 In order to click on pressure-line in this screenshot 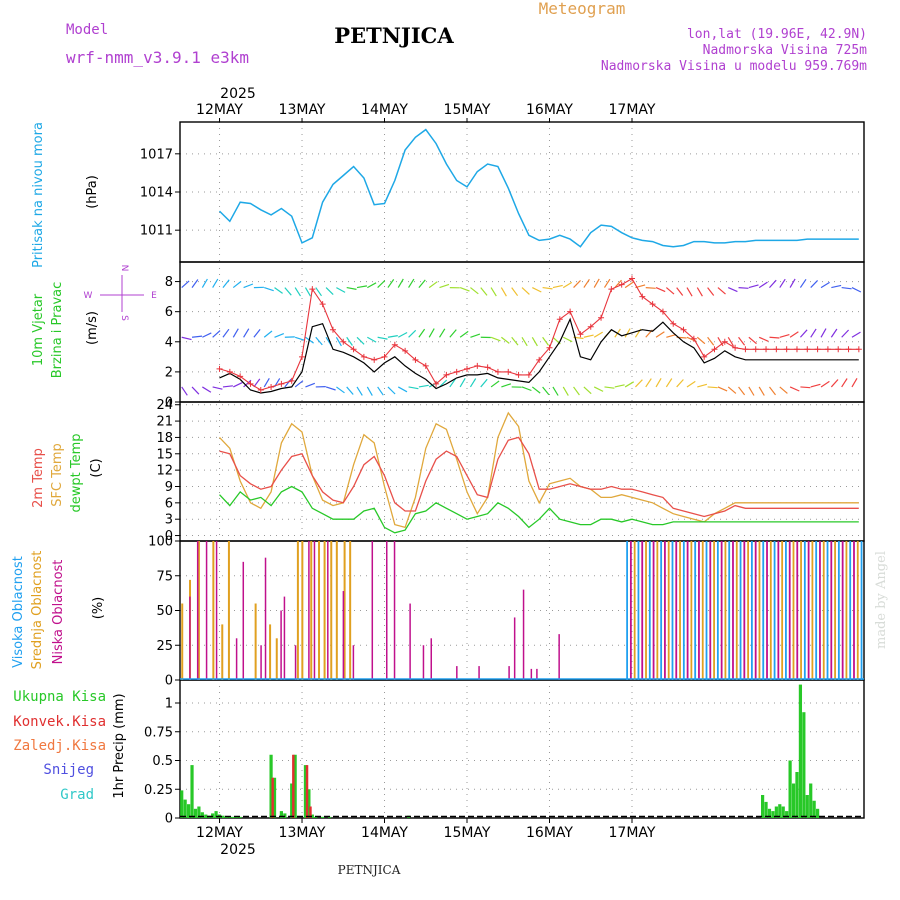, I will do `click(538, 188)`.